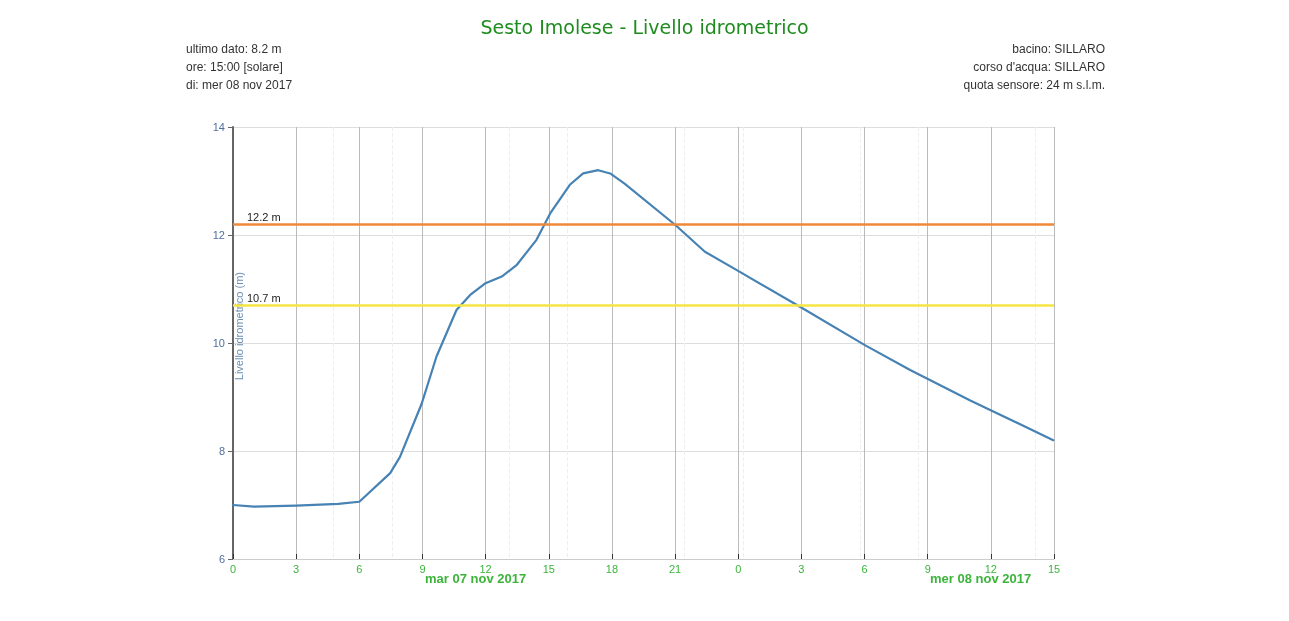  What do you see at coordinates (1039, 67) in the screenshot?
I see `text: corso d'acqua: SILLARO` at bounding box center [1039, 67].